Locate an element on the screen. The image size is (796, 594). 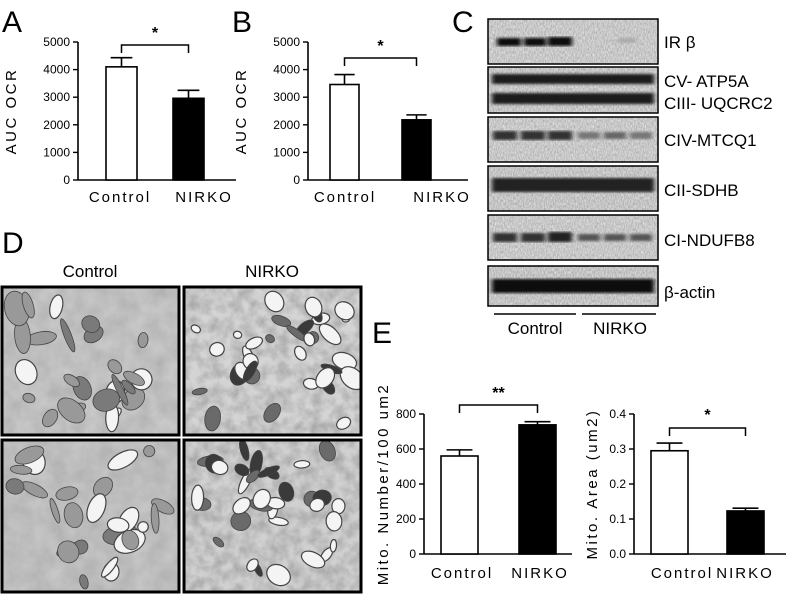
chart-e-right-ytick-label: 0.4 is located at coordinates (617, 414).